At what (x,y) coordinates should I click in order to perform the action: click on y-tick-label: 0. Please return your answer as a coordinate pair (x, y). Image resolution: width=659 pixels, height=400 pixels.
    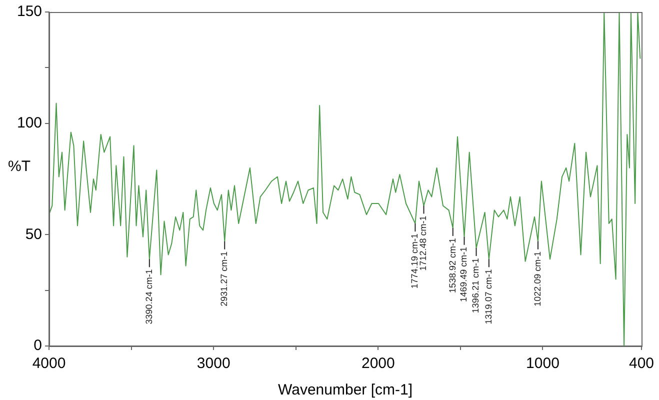
    Looking at the image, I should click on (38, 345).